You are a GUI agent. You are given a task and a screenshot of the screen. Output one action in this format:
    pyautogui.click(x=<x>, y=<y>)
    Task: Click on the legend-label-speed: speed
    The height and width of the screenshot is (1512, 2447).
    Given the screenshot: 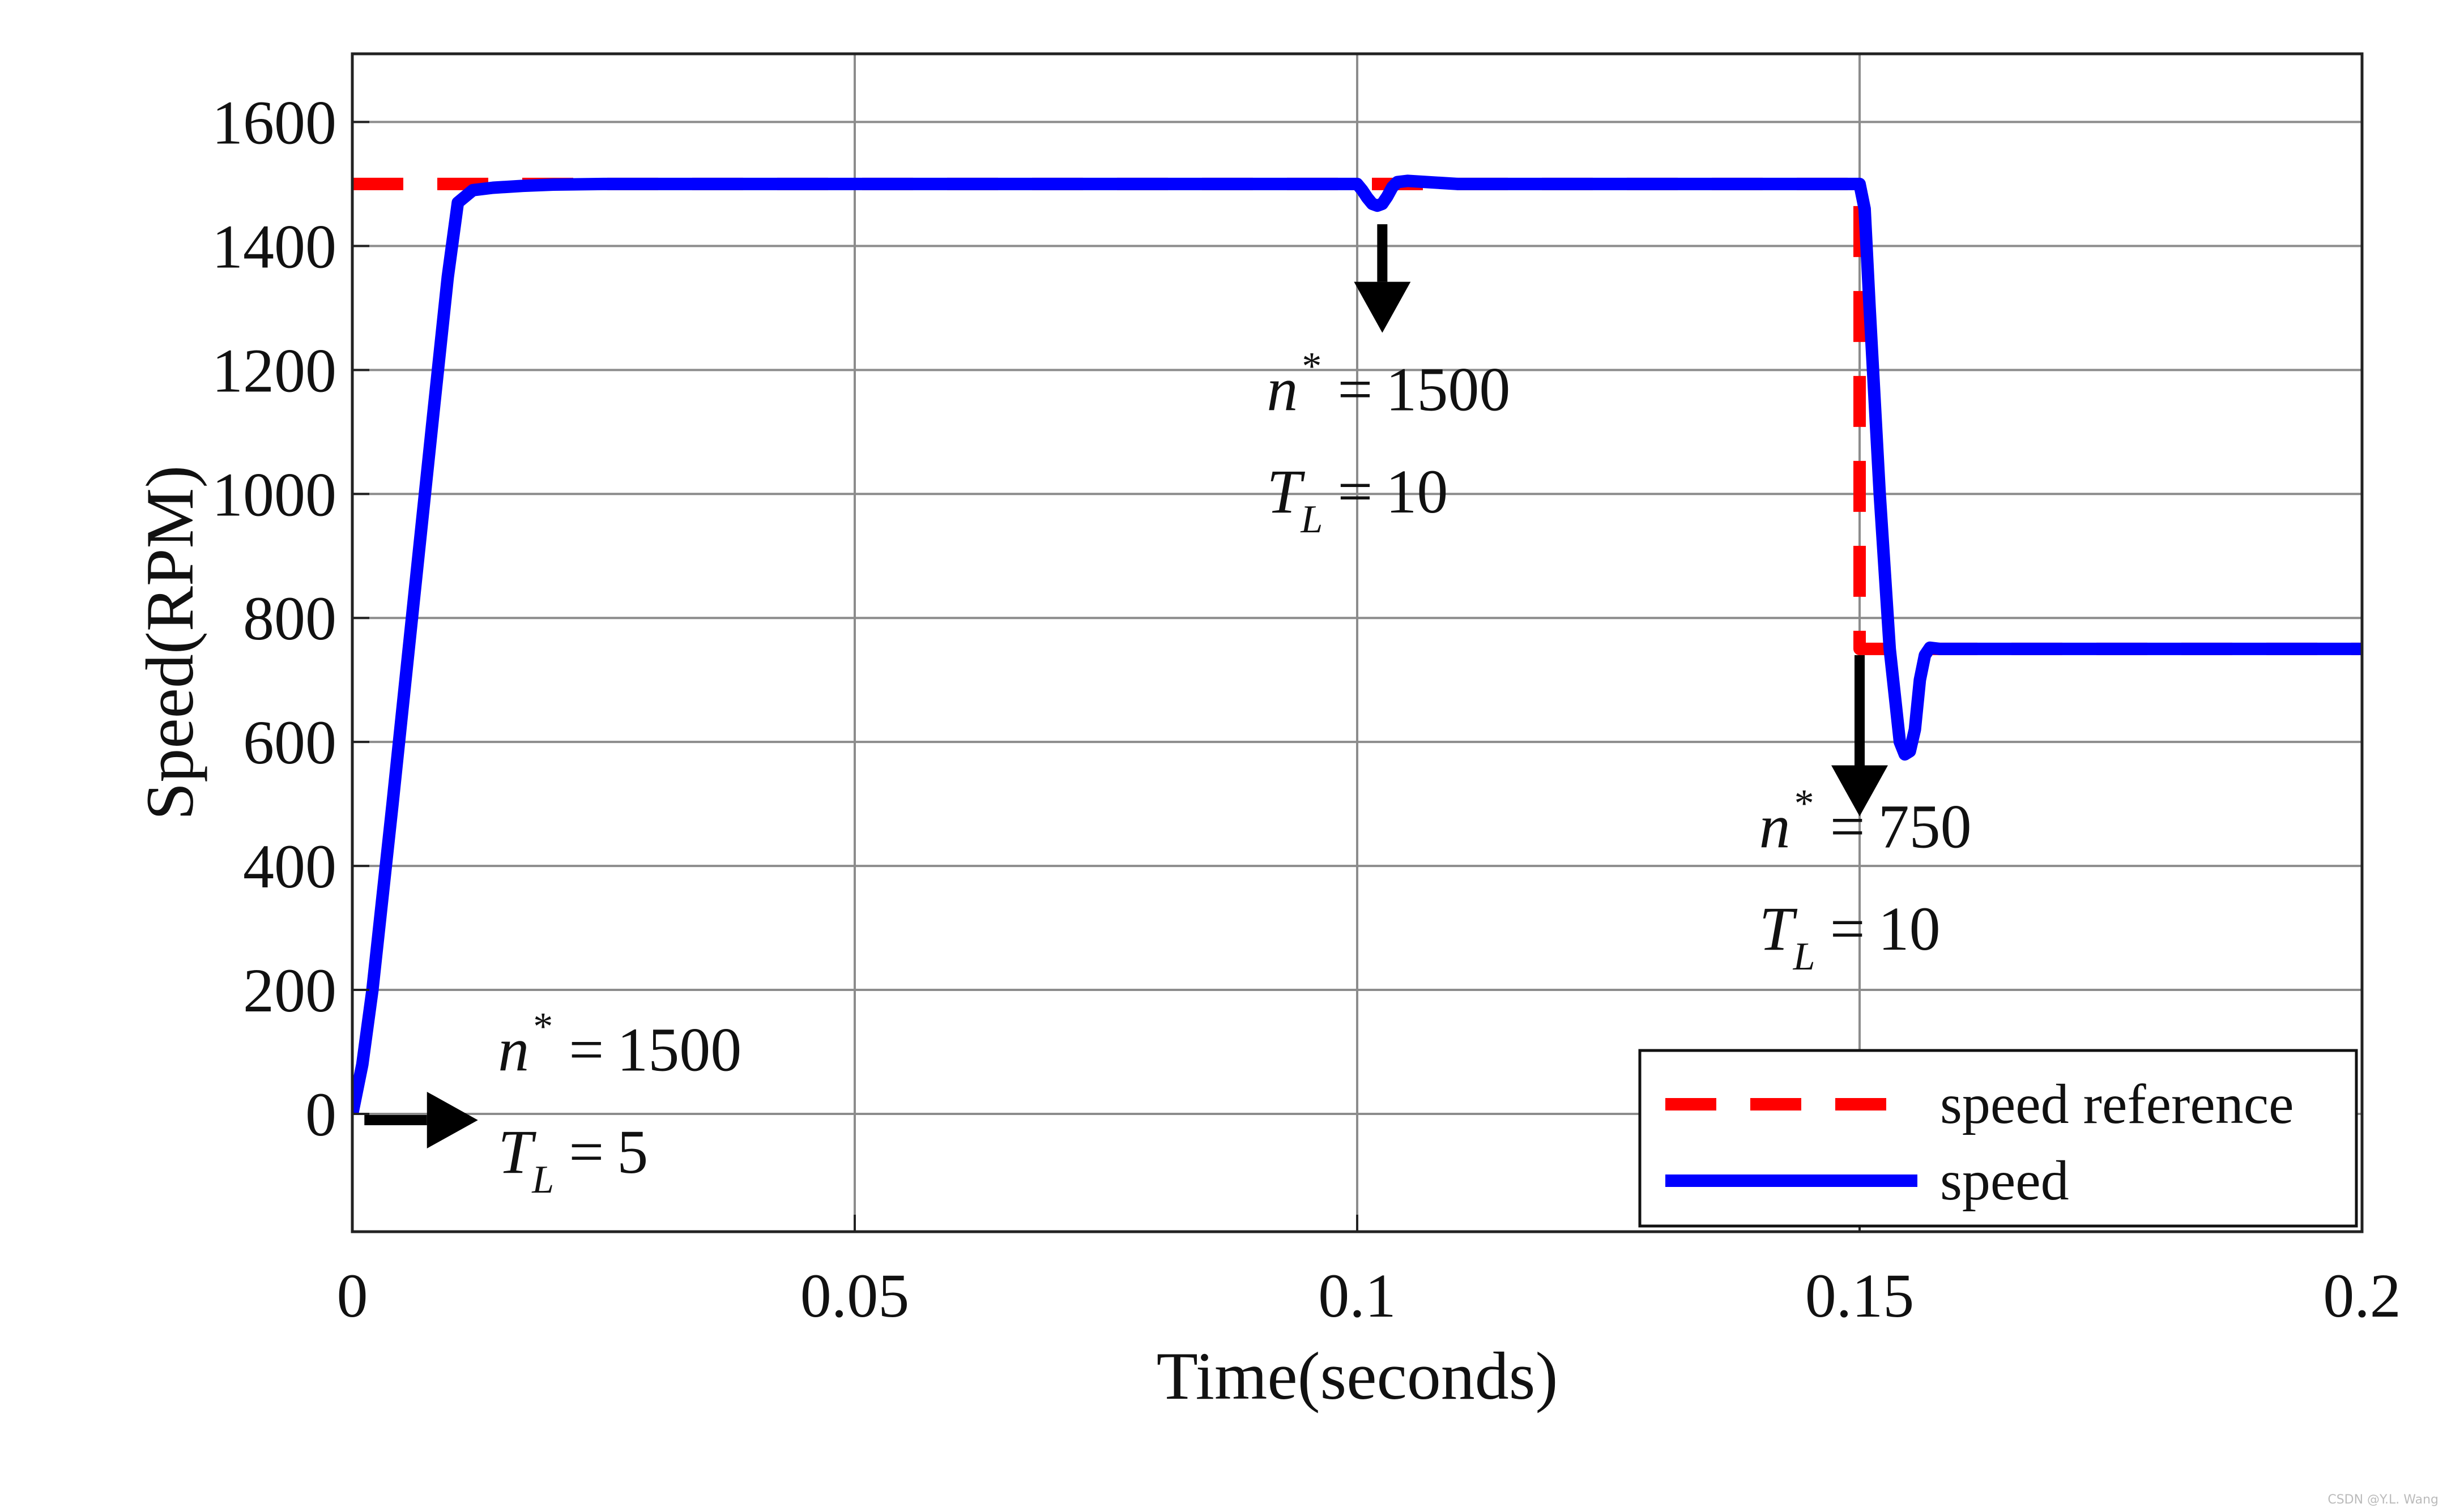 What is the action you would take?
    pyautogui.click(x=2005, y=1180)
    